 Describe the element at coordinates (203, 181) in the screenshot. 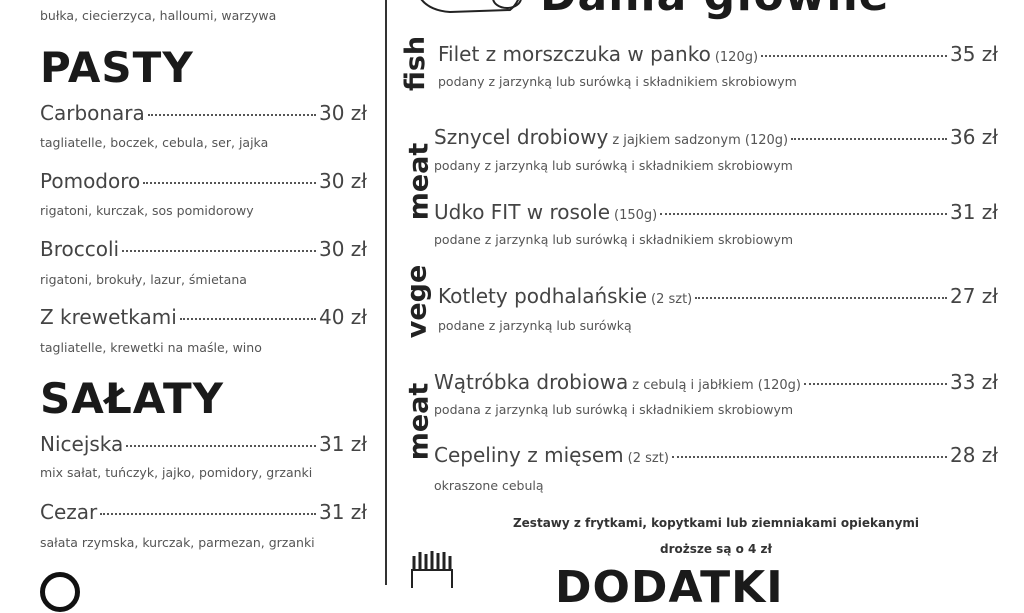

I see `menu-item: Pomodoro 30 zł` at that location.